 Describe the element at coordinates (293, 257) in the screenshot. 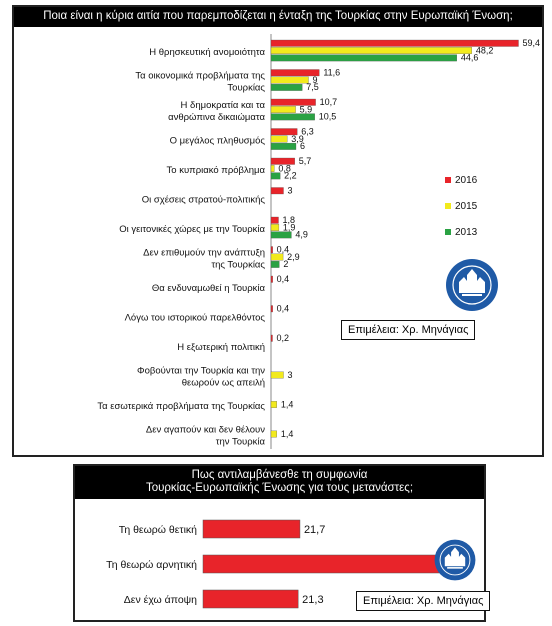

I see `data-label: 2,9` at that location.